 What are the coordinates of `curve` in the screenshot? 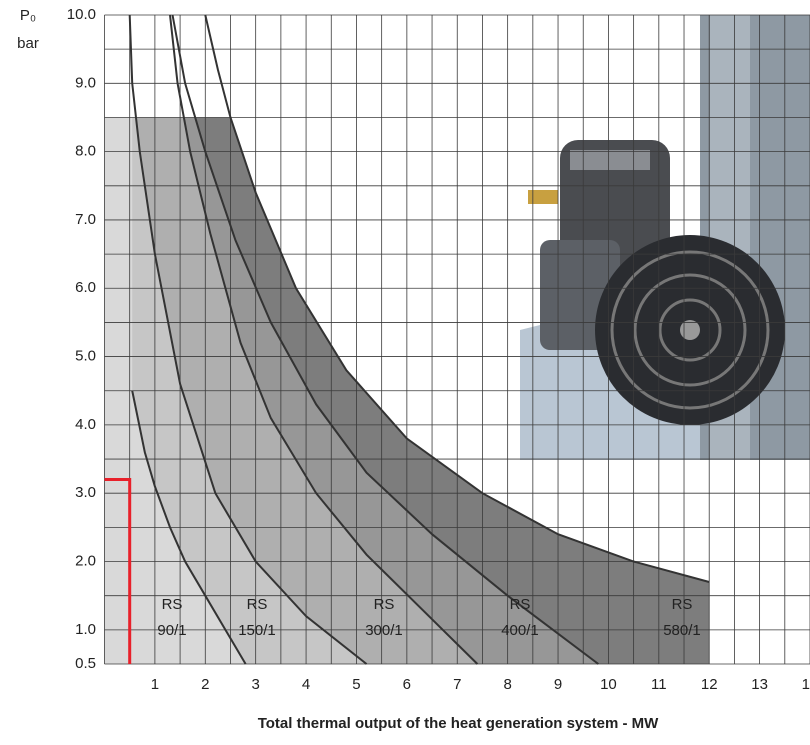 It's located at (189, 527).